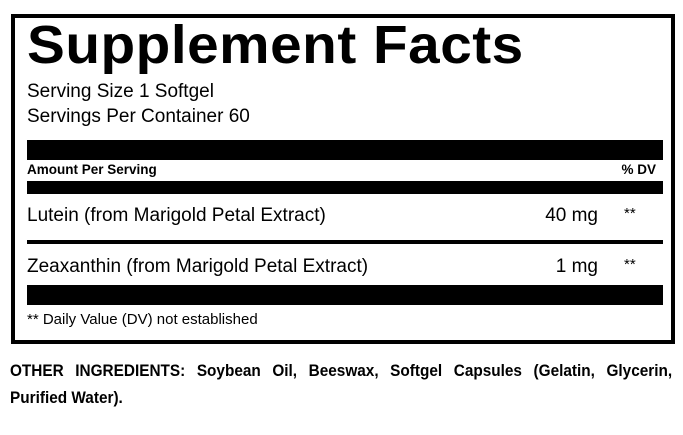 Image resolution: width=683 pixels, height=435 pixels. What do you see at coordinates (120, 91) in the screenshot?
I see `serving-size: Serving Size 1 Softgel` at bounding box center [120, 91].